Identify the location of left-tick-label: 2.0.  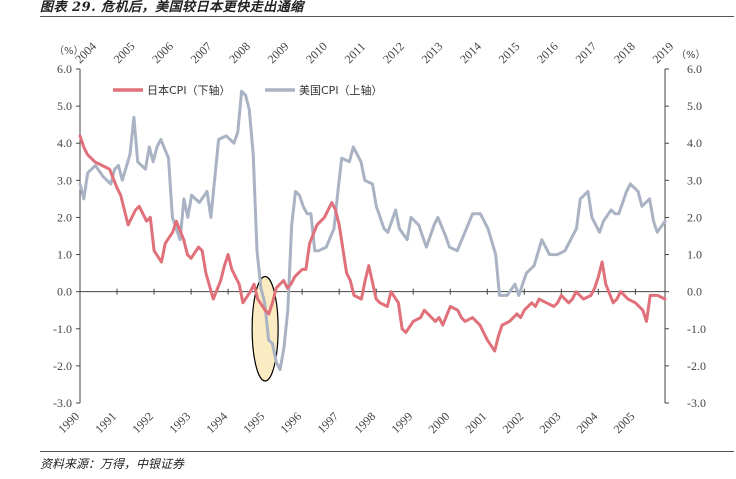
(64, 217).